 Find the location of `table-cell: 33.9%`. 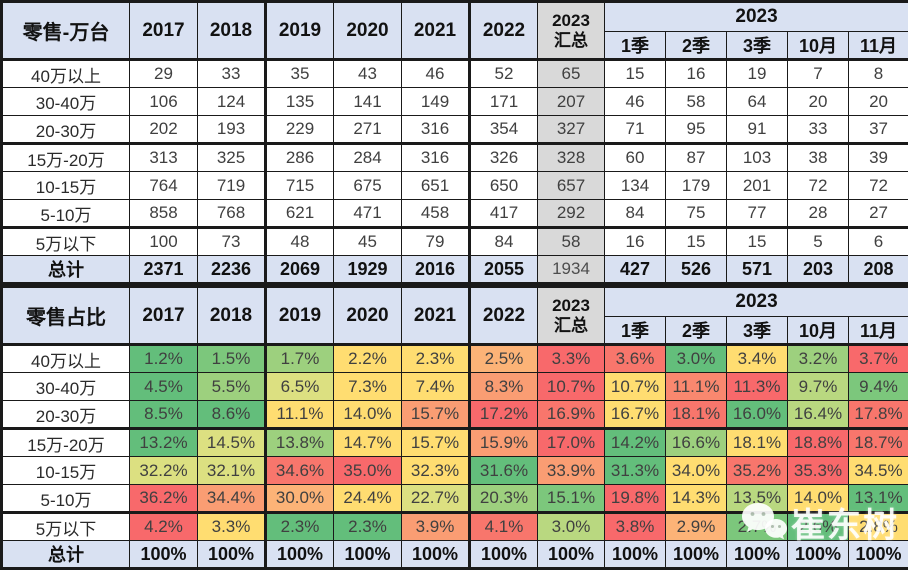

table-cell: 33.9% is located at coordinates (571, 470).